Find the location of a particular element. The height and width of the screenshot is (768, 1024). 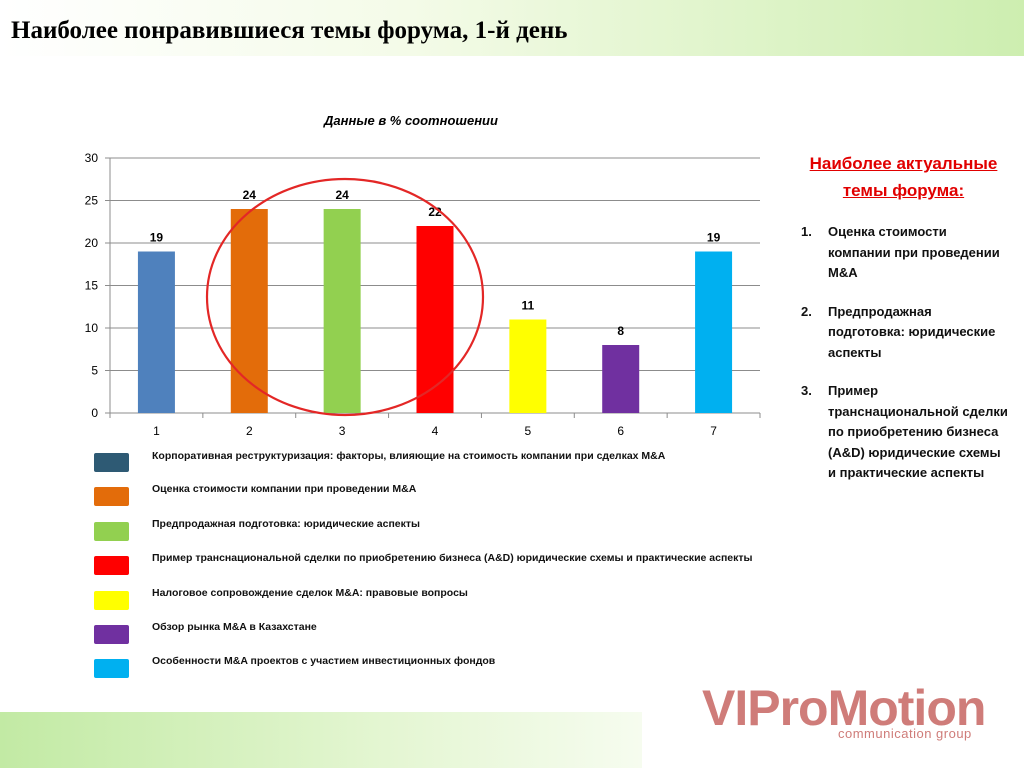

logo: VIProMotion communication group is located at coordinates (852, 713).